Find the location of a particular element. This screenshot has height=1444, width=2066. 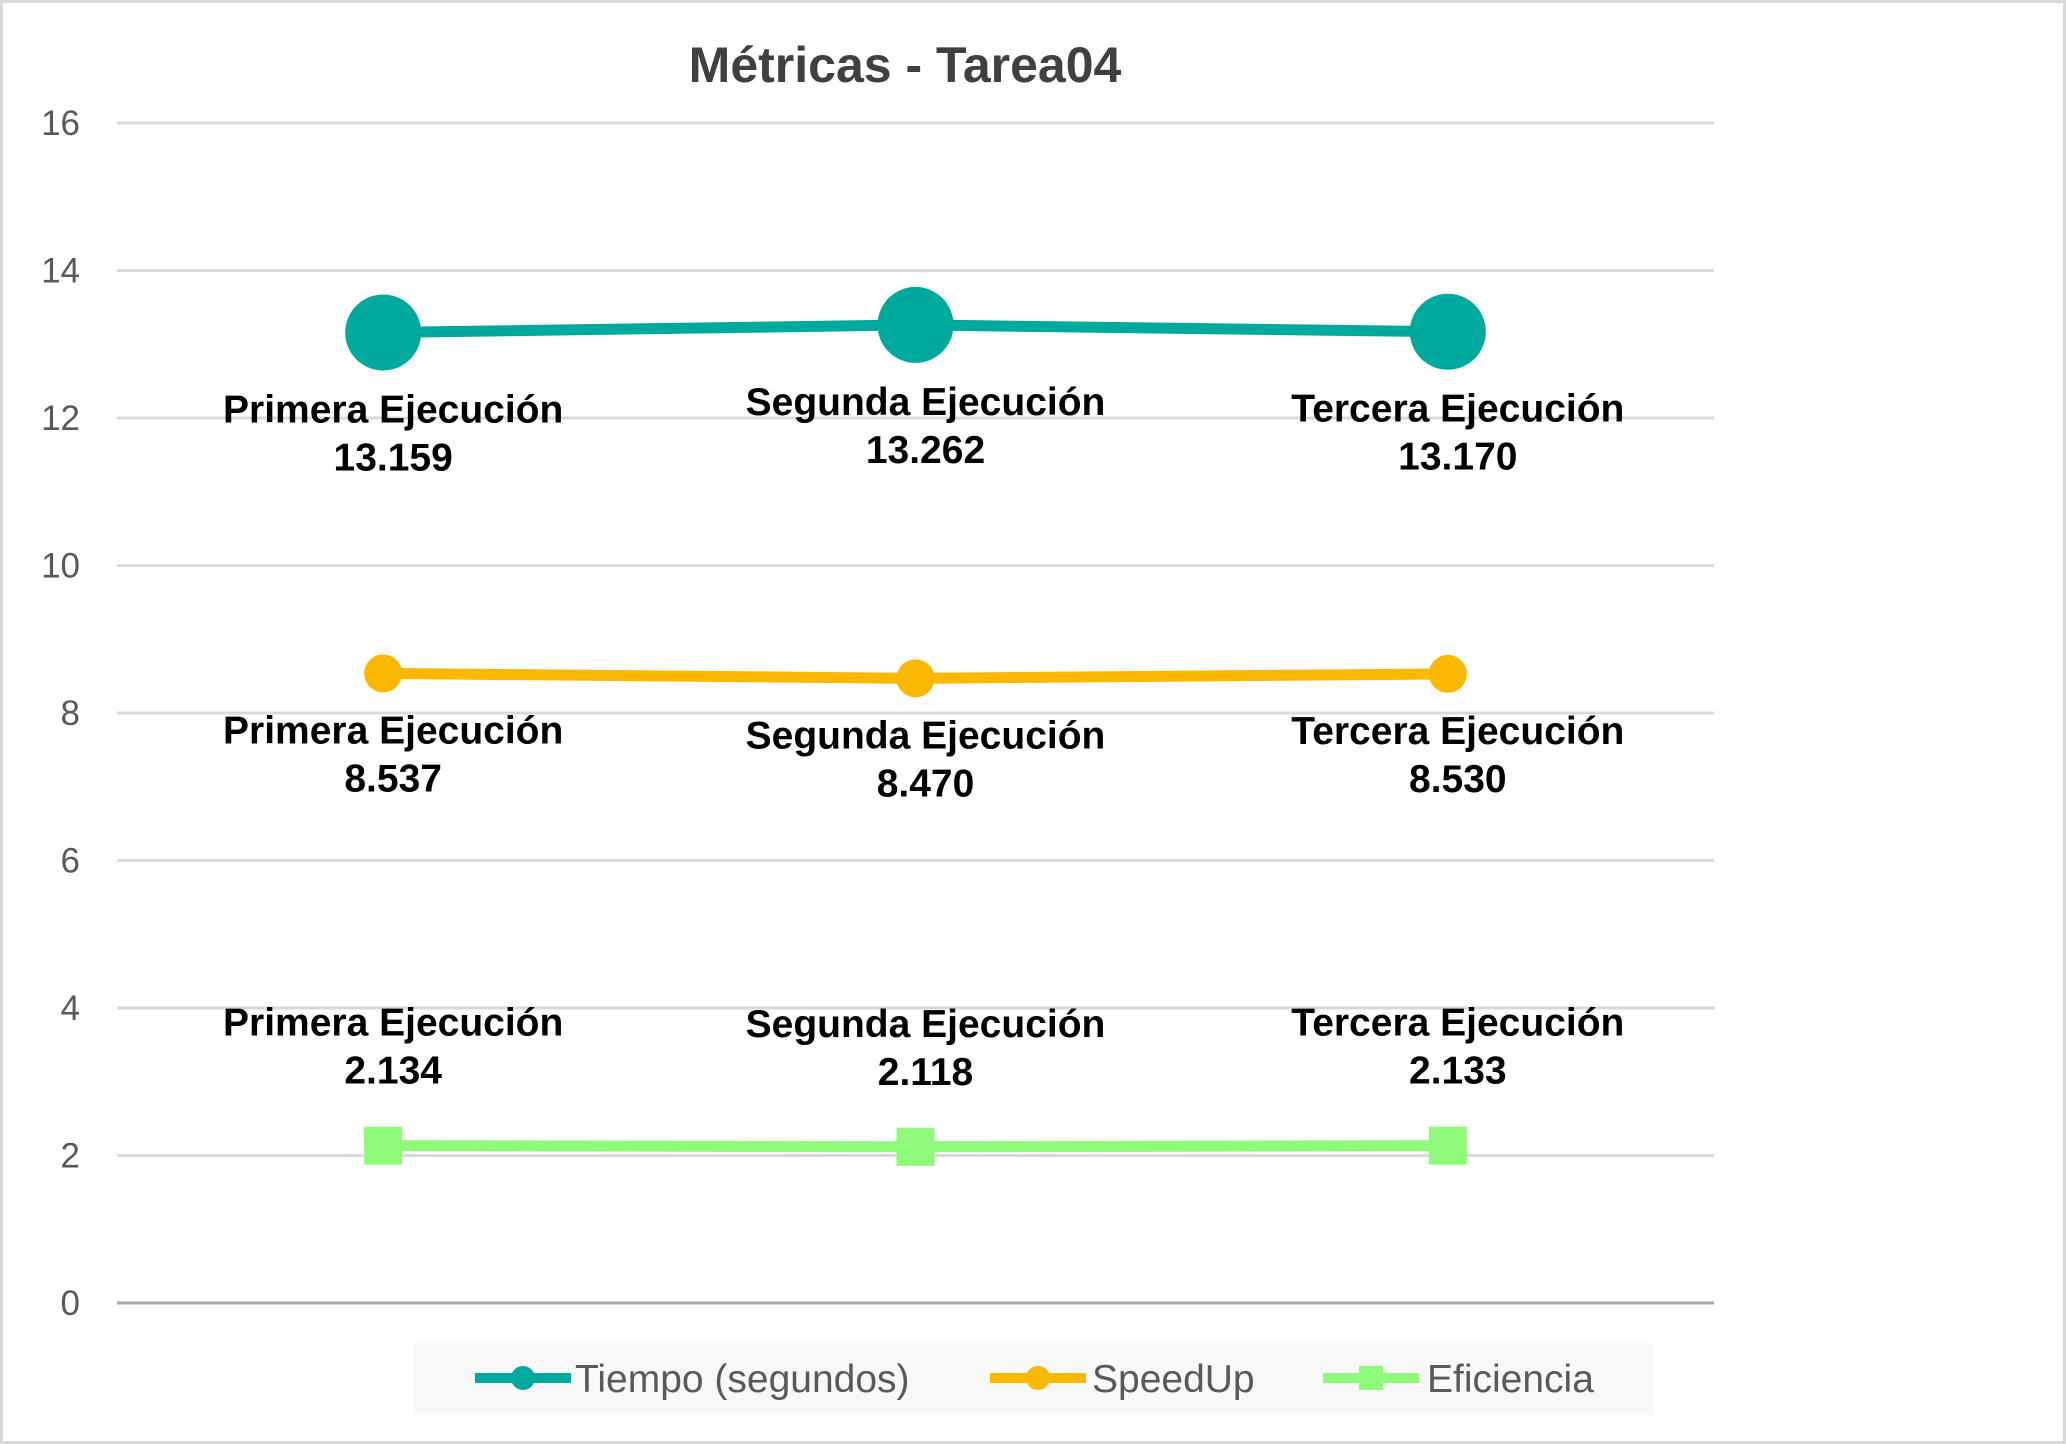

y-tick-label: 14 is located at coordinates (60, 271).